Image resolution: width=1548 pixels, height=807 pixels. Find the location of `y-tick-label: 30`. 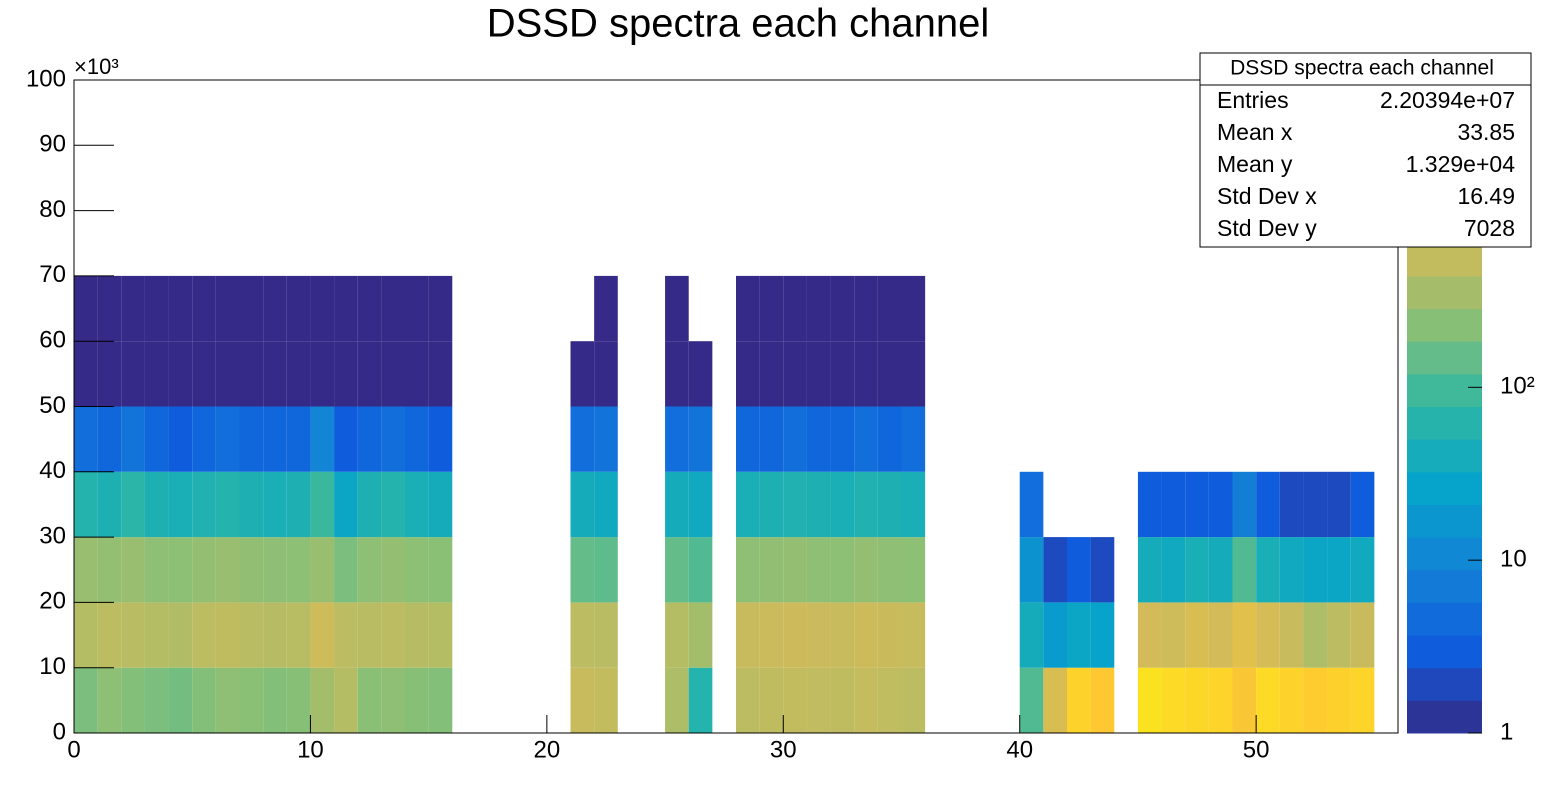

y-tick-label: 30 is located at coordinates (52, 535).